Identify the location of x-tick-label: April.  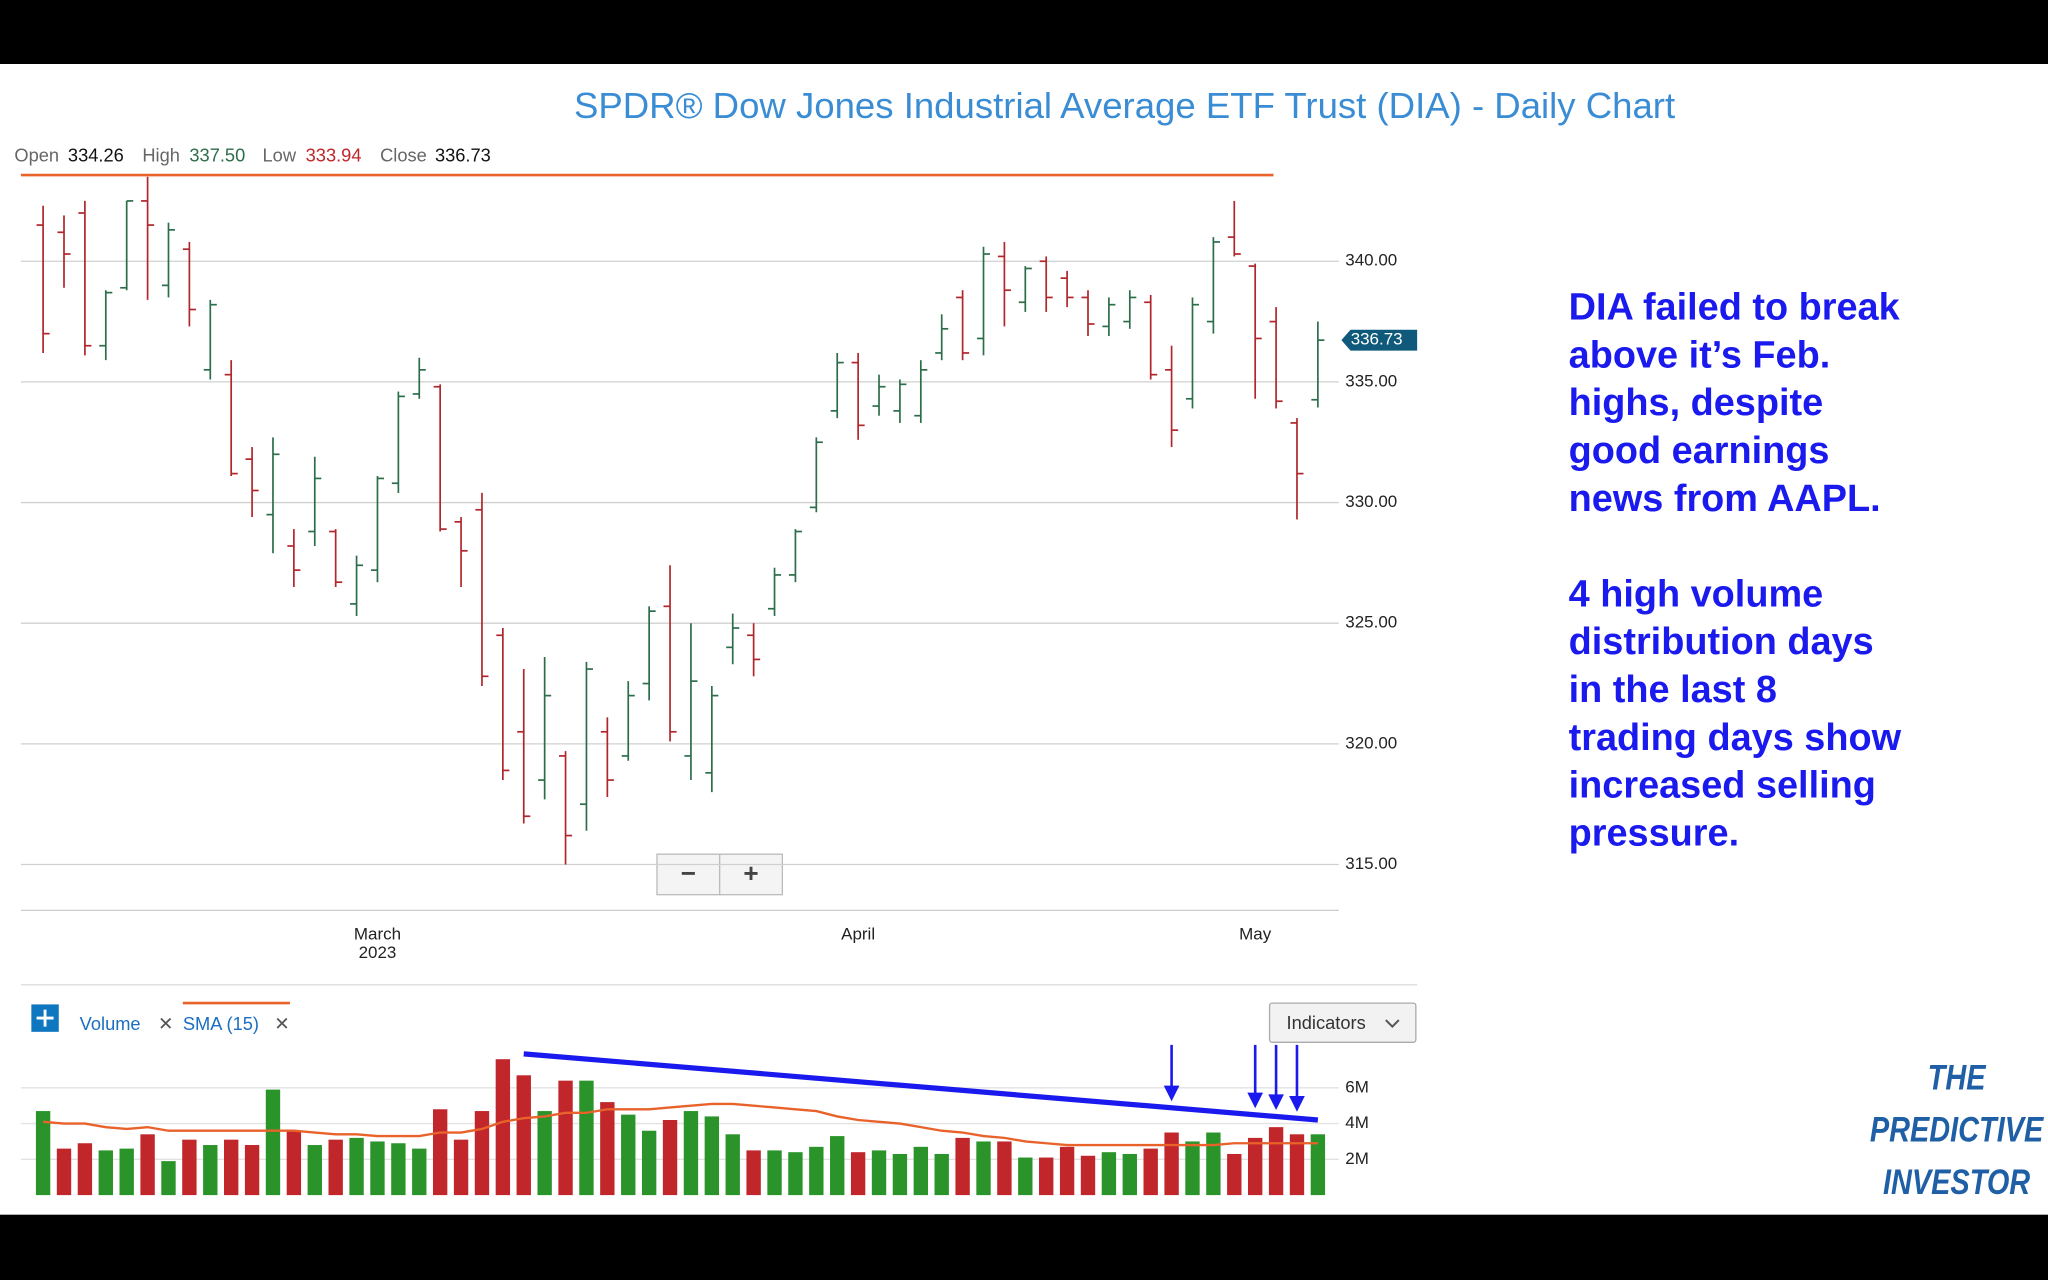
(858, 934).